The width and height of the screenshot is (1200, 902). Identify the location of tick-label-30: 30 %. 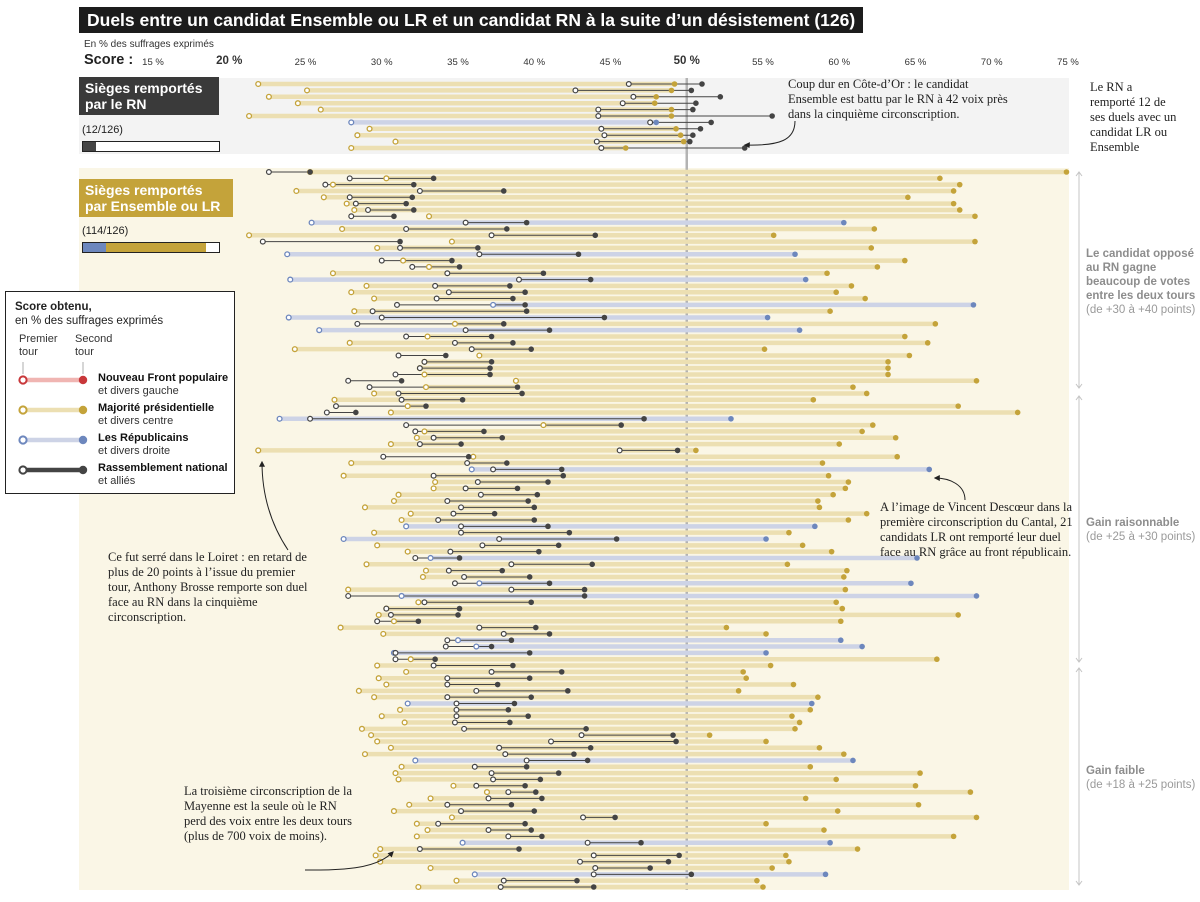
(381, 62).